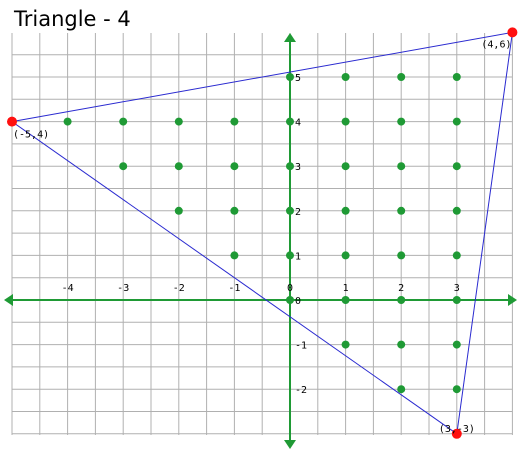  I want to click on x-tick-label: 3, so click(457, 288).